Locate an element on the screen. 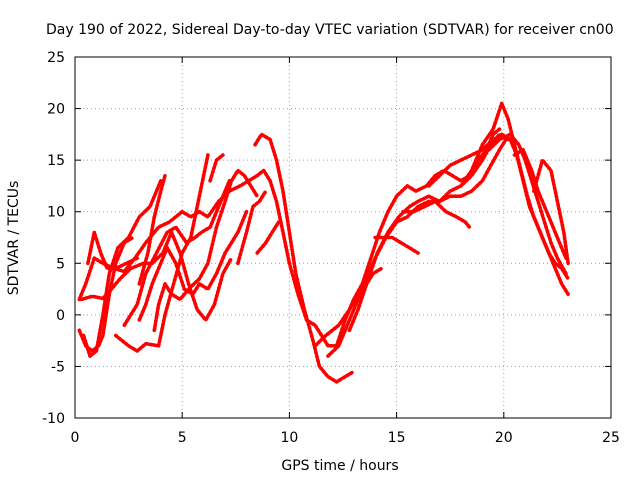  y-tick-label: -10 is located at coordinates (53, 419).